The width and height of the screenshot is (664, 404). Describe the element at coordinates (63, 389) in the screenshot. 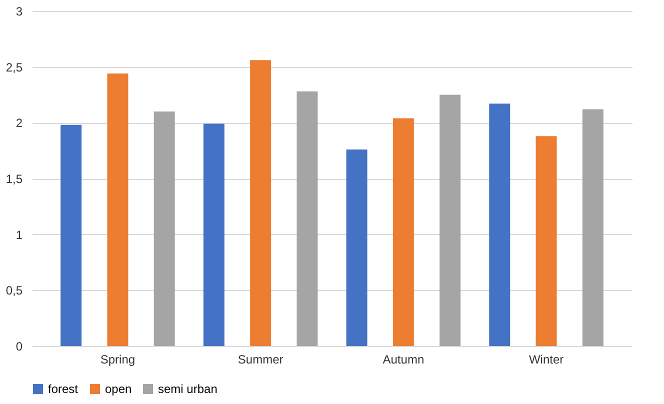

I see `legend-label: forest` at that location.